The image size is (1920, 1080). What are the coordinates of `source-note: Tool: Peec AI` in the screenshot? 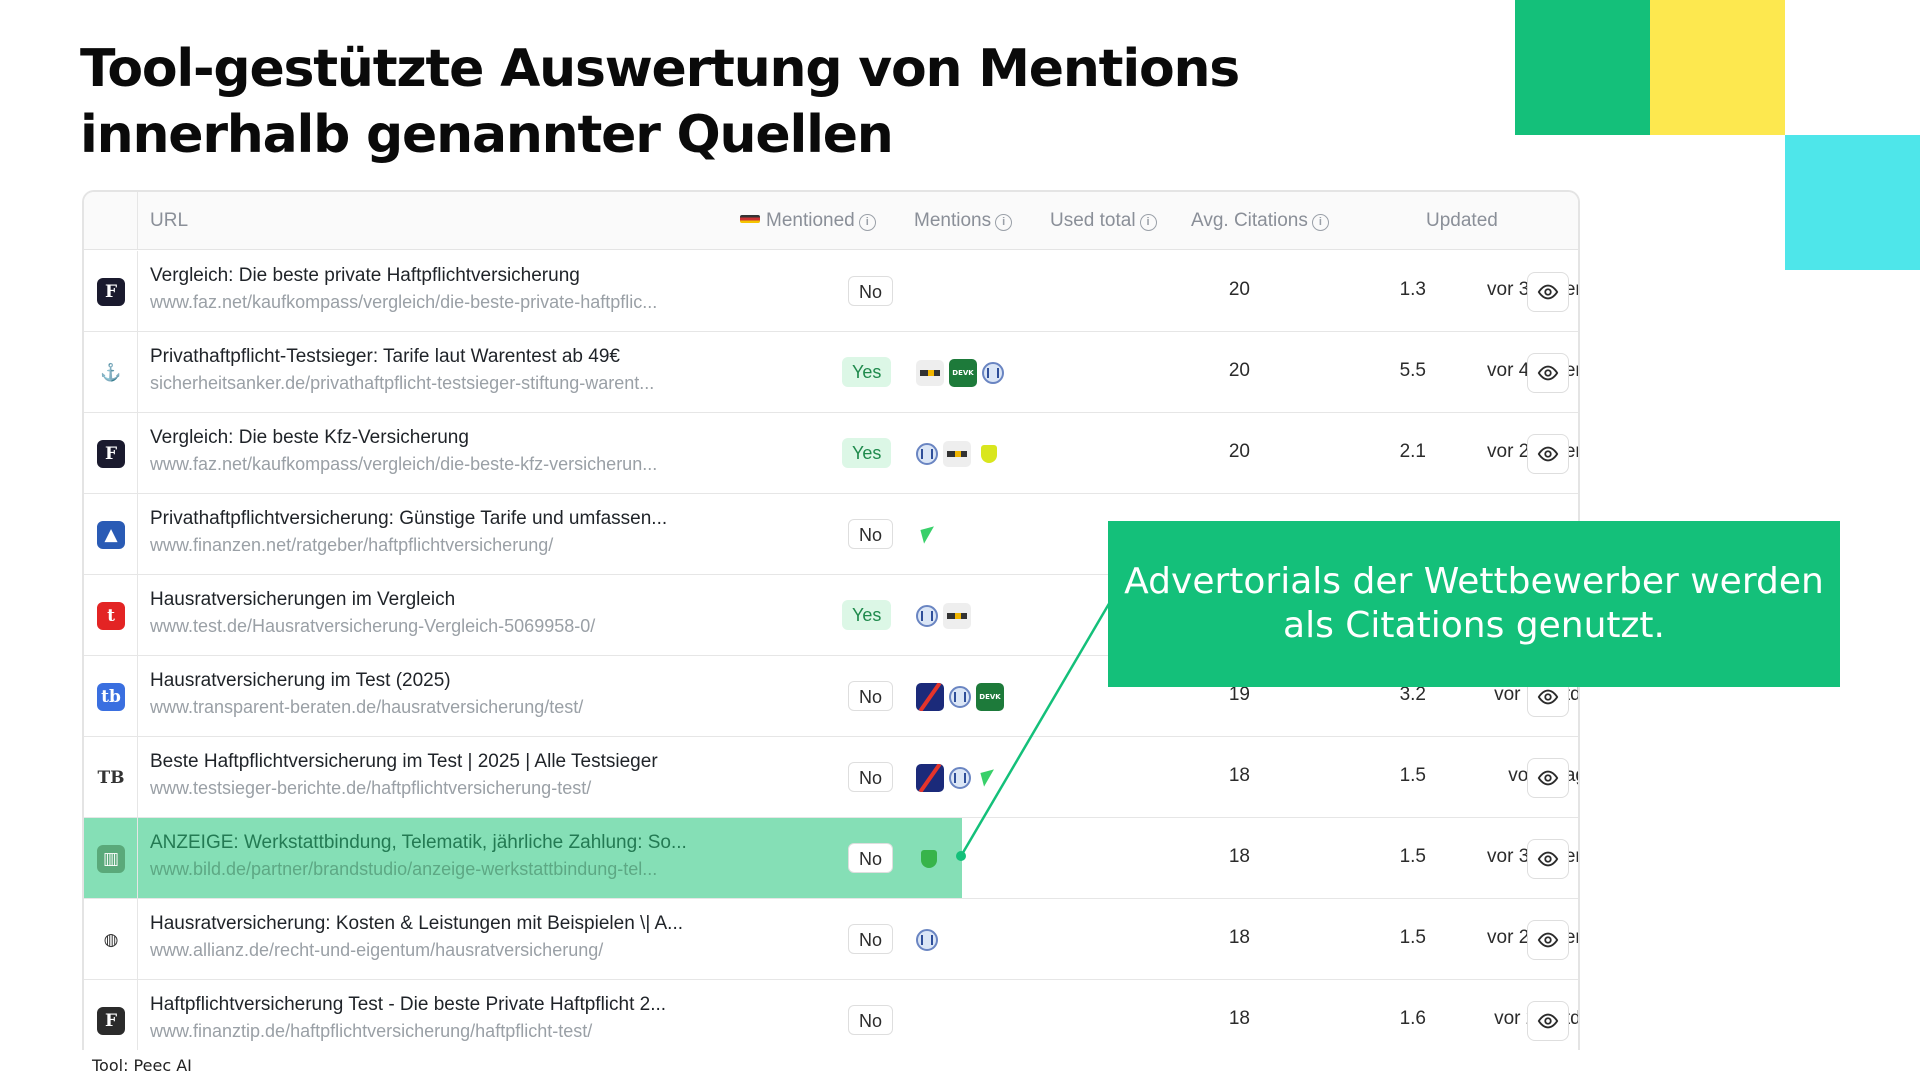 It's located at (142, 1065).